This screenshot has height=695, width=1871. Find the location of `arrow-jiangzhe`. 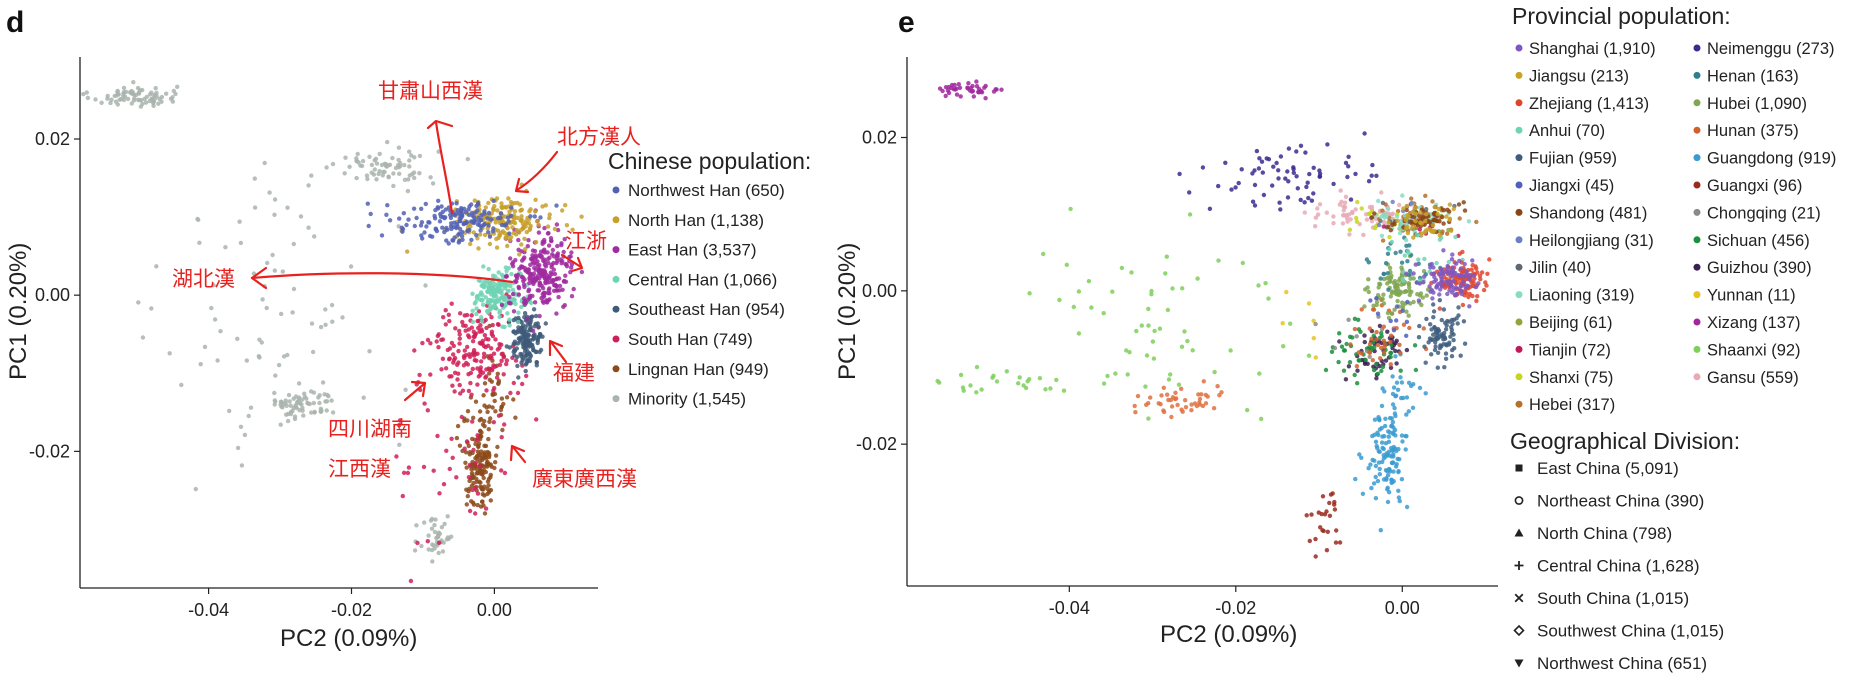

arrow-jiangzhe is located at coordinates (571, 261).